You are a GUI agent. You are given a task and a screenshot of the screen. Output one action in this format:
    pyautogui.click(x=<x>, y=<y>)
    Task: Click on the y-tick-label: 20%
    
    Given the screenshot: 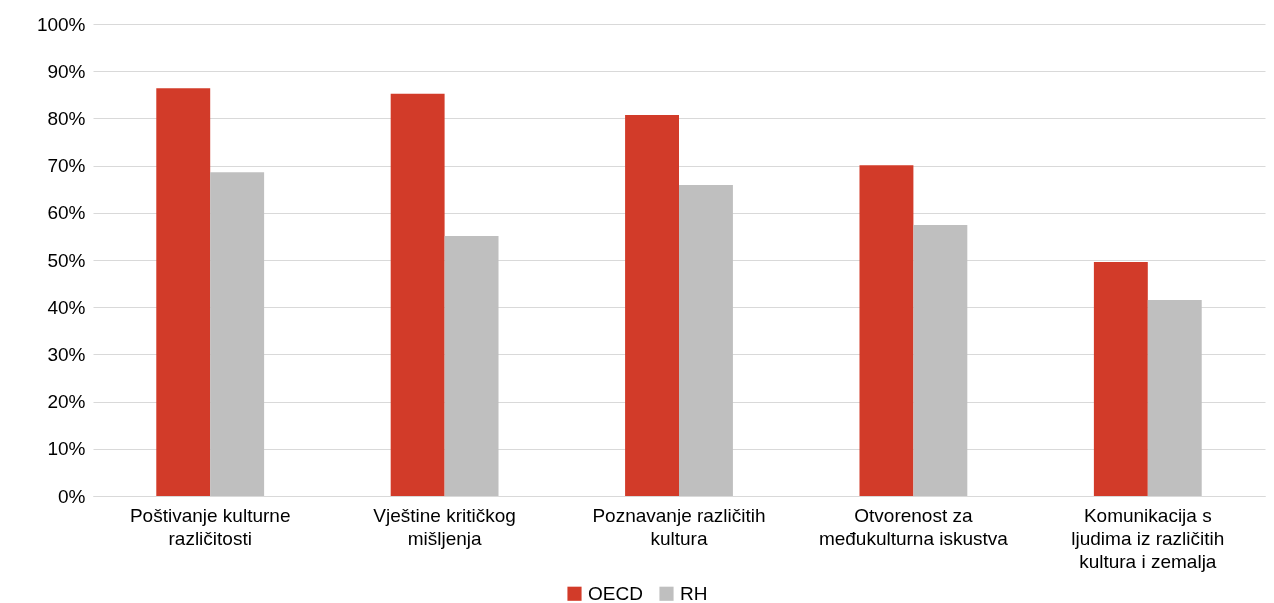 What is the action you would take?
    pyautogui.click(x=66, y=402)
    